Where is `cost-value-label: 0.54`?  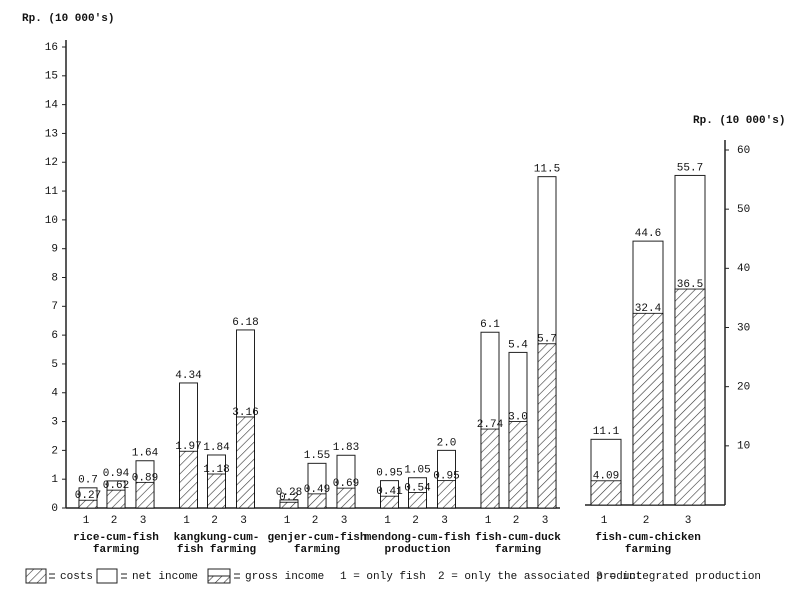 cost-value-label: 0.54 is located at coordinates (417, 488).